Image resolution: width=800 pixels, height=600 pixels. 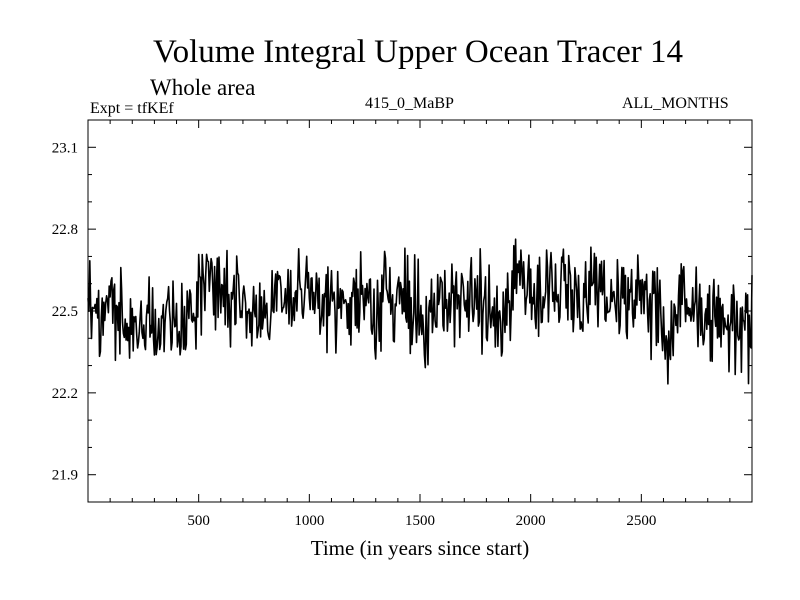 What do you see at coordinates (132, 108) in the screenshot?
I see `experiment-label: Expt = tfKEf` at bounding box center [132, 108].